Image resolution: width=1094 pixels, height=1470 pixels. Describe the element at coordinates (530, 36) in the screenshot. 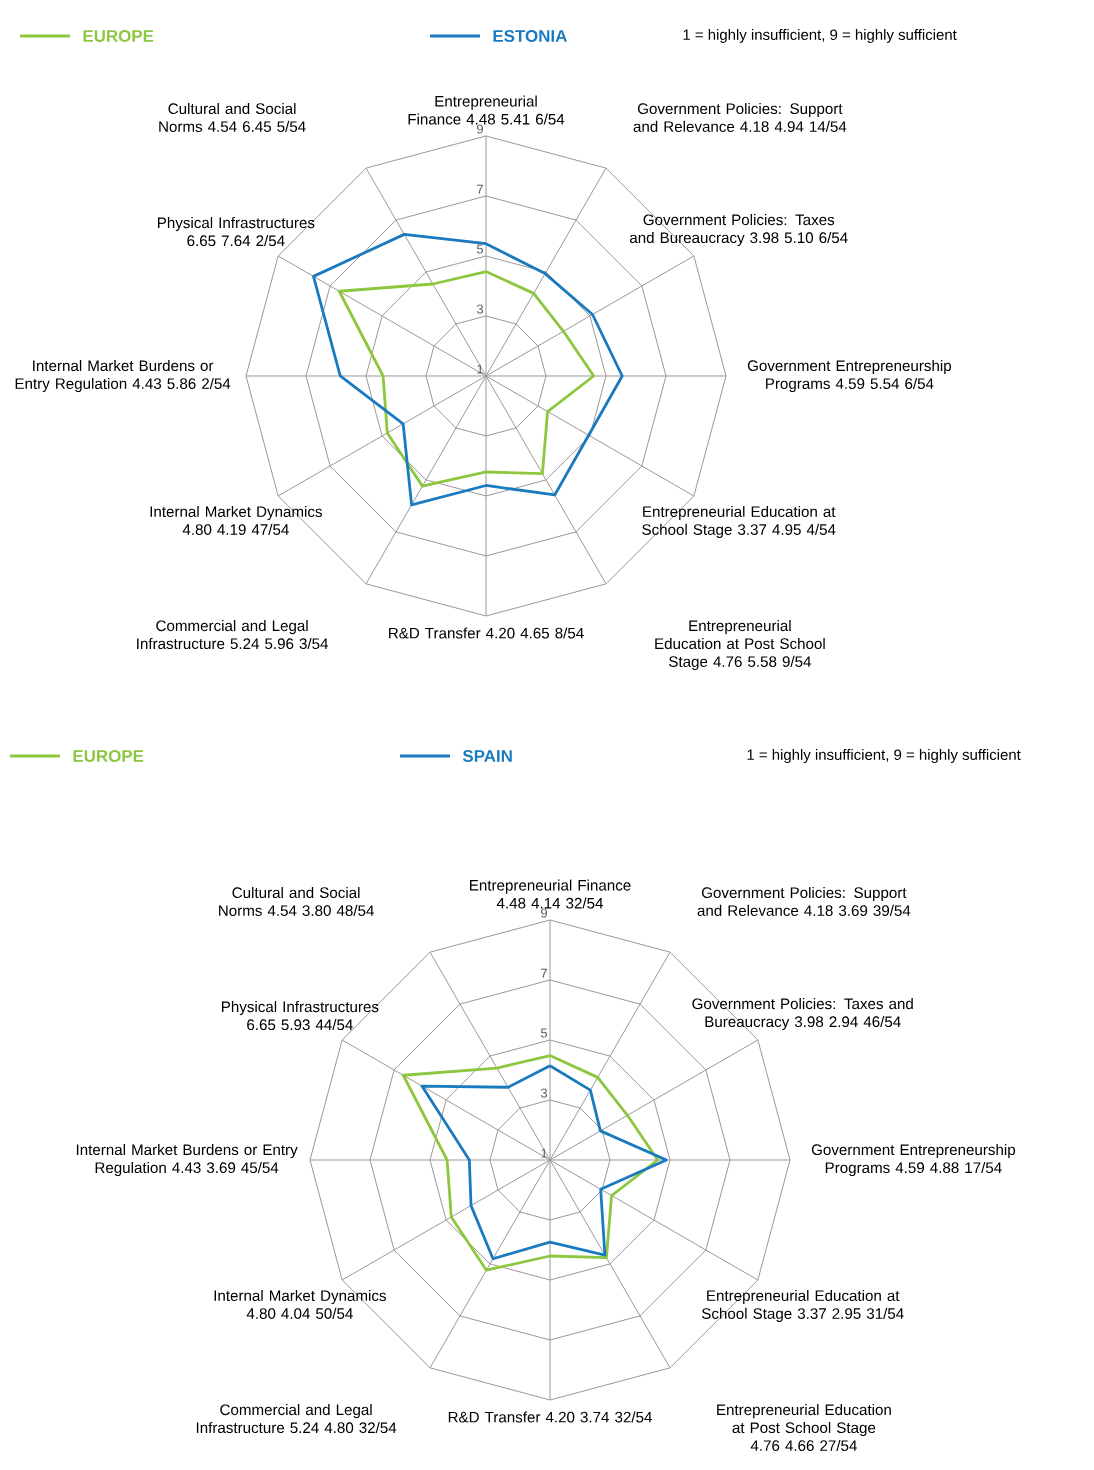

I see `legend-label: ESTONIA` at that location.